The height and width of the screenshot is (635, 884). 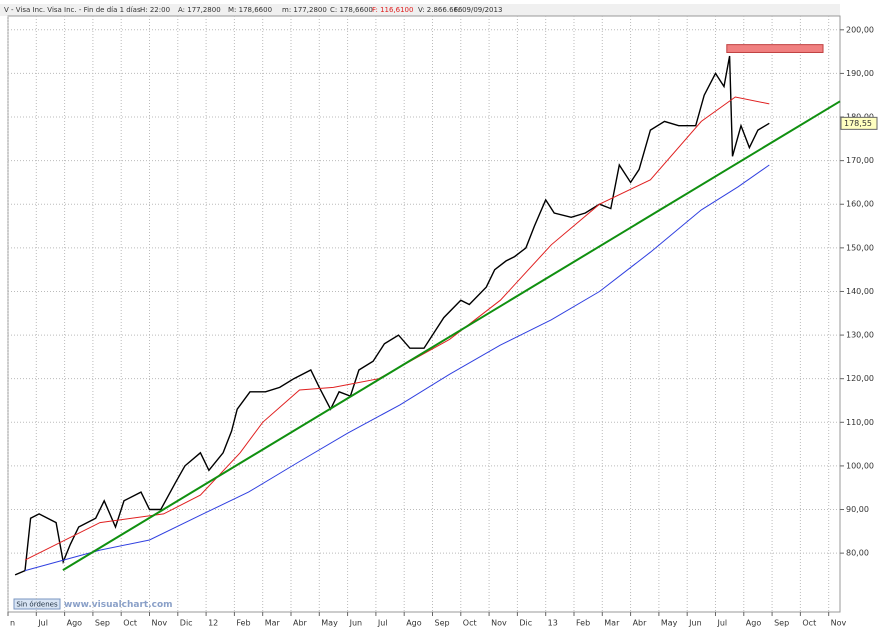 I want to click on y-tick-label: 120,00, so click(x=860, y=378).